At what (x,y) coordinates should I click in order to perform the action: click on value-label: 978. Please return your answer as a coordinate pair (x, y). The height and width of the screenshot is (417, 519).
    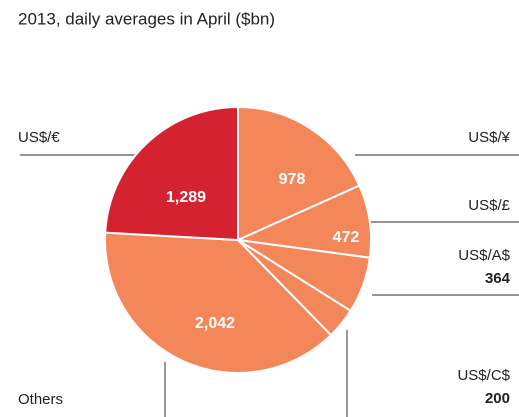
    Looking at the image, I should click on (292, 179).